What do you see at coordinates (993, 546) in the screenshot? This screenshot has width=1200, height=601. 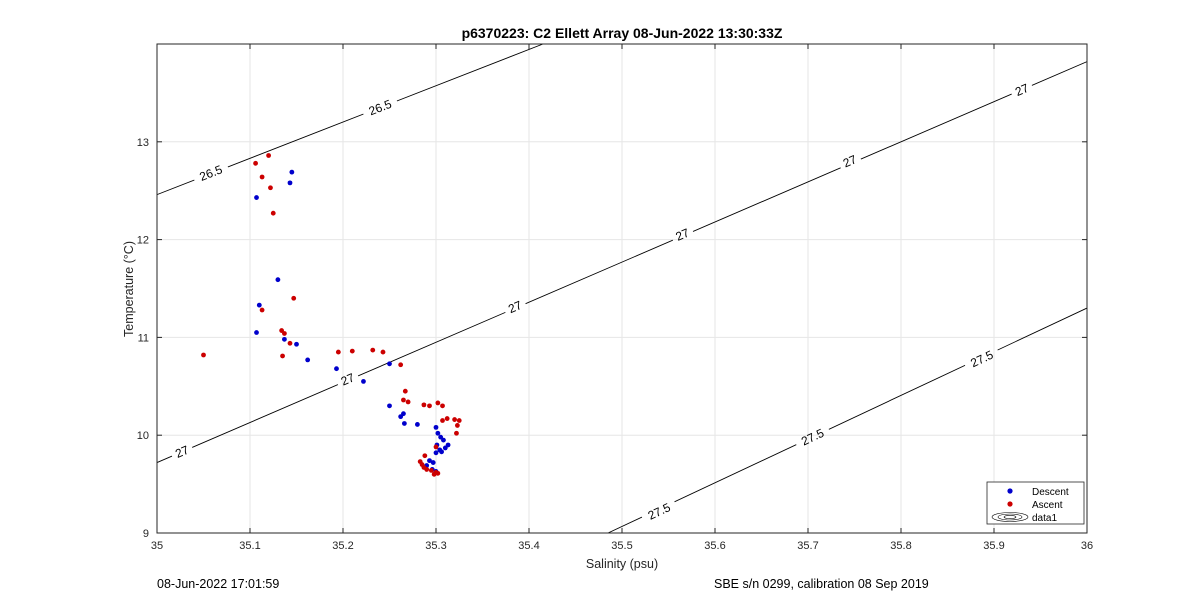 I see `x-tick-label: 35.9` at bounding box center [993, 546].